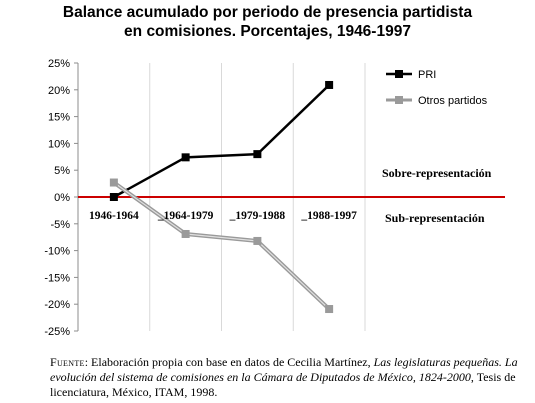 The image size is (535, 403). I want to click on y-tick-label: -20%, so click(57, 305).